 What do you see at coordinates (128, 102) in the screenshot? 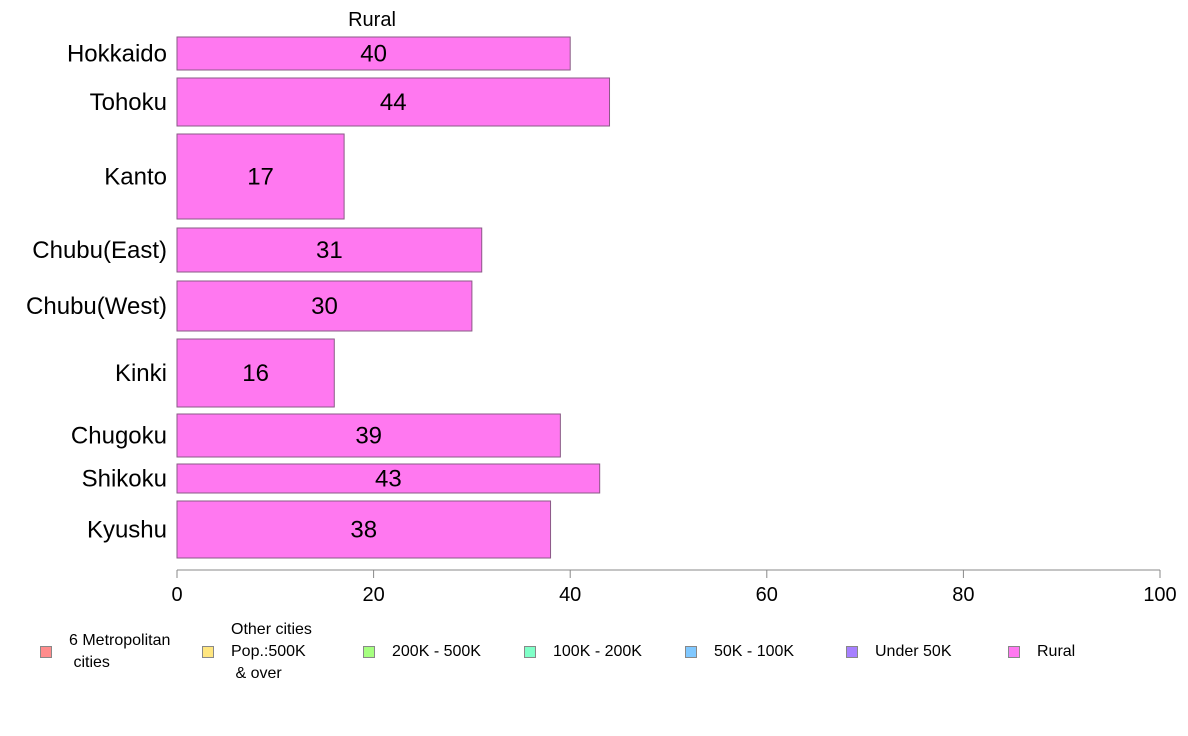
I see `category-label: Tohoku` at bounding box center [128, 102].